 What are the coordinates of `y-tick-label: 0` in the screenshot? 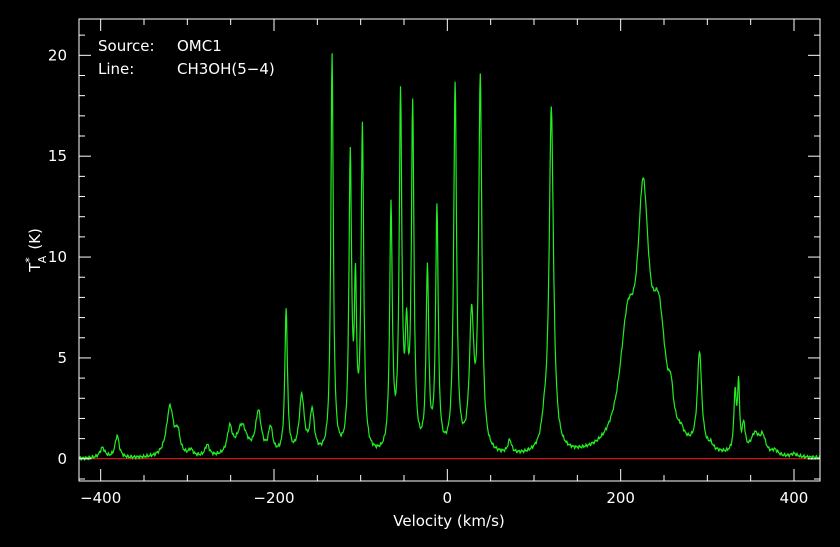 It's located at (62, 459).